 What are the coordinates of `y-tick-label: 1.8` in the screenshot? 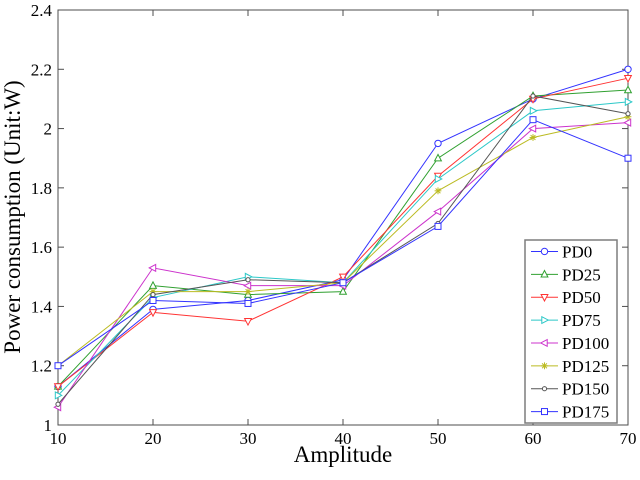 It's located at (41, 188).